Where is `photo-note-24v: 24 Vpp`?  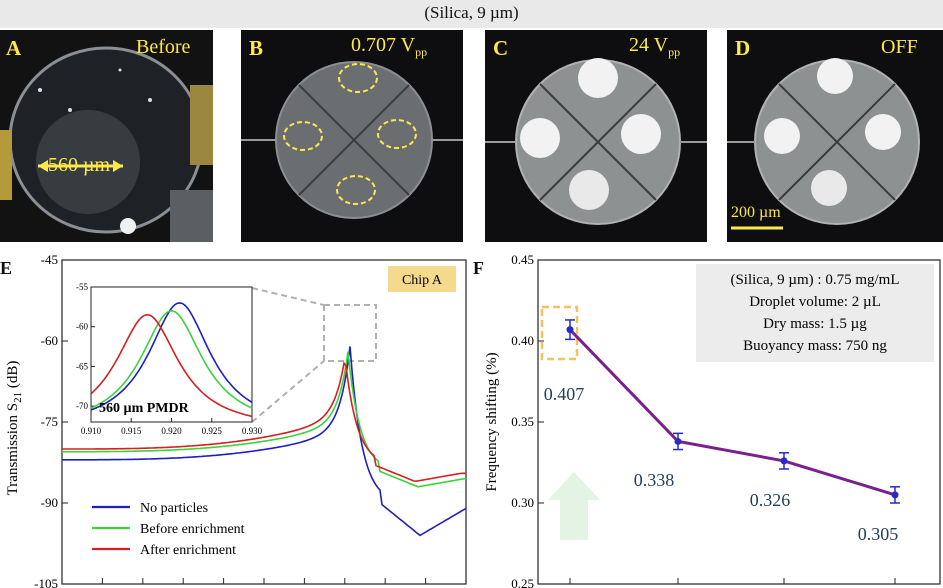
photo-note-24v: 24 Vpp is located at coordinates (654, 47).